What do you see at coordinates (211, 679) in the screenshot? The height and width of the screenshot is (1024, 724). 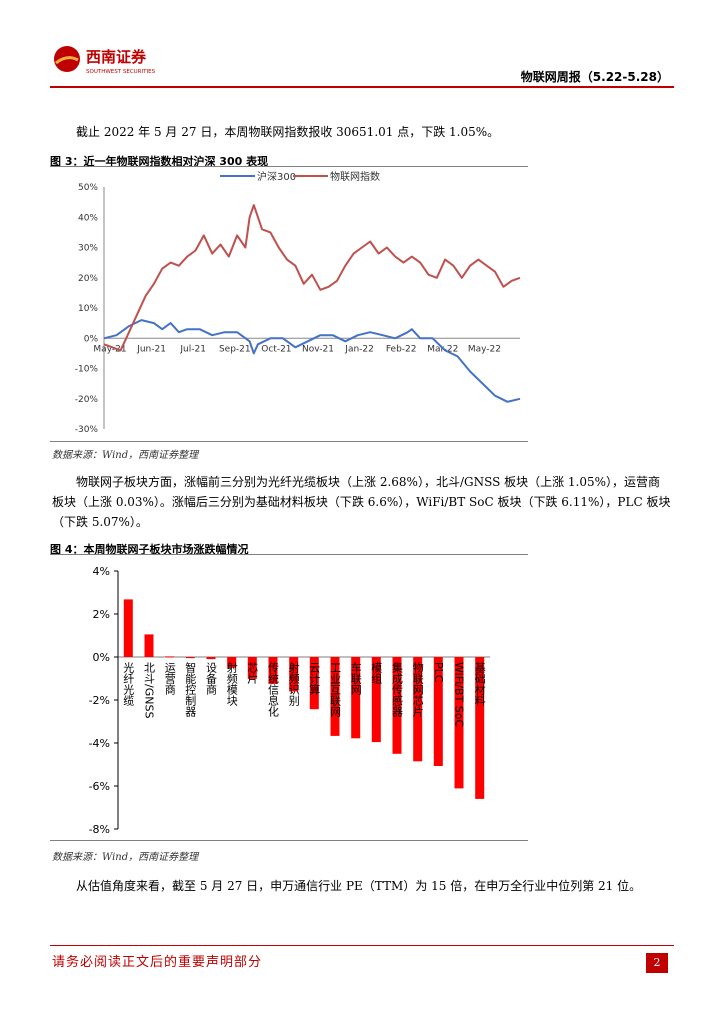 I see `category-label: 设备商` at bounding box center [211, 679].